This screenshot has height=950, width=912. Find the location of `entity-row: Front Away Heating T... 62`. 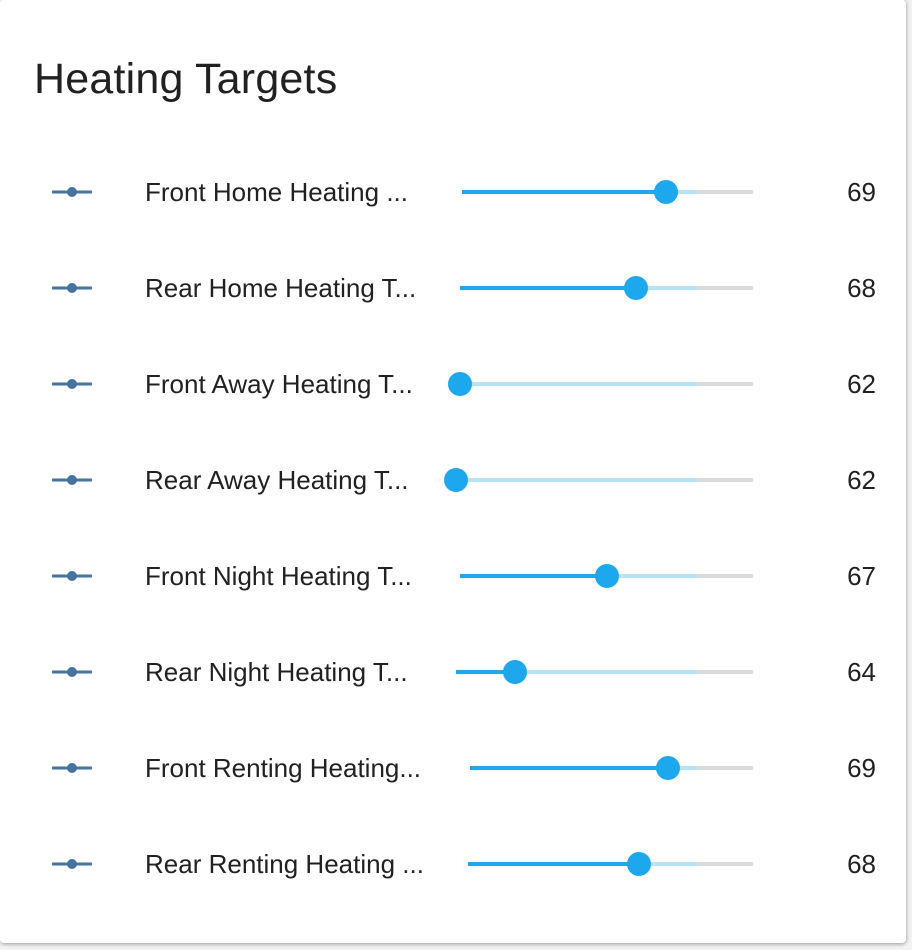

entity-row: Front Away Heating T... 62 is located at coordinates (453, 384).